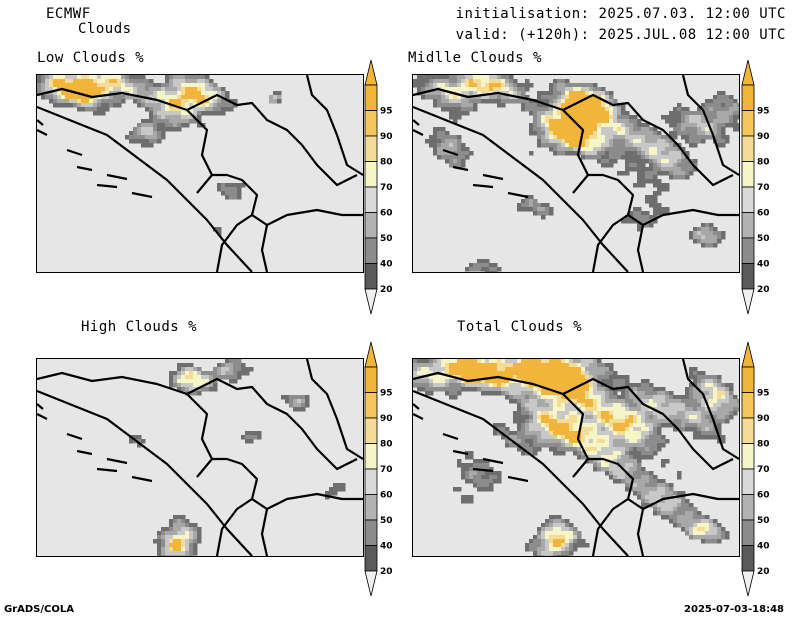  Describe the element at coordinates (68, 14) in the screenshot. I see `model-name: ECMWF` at that location.